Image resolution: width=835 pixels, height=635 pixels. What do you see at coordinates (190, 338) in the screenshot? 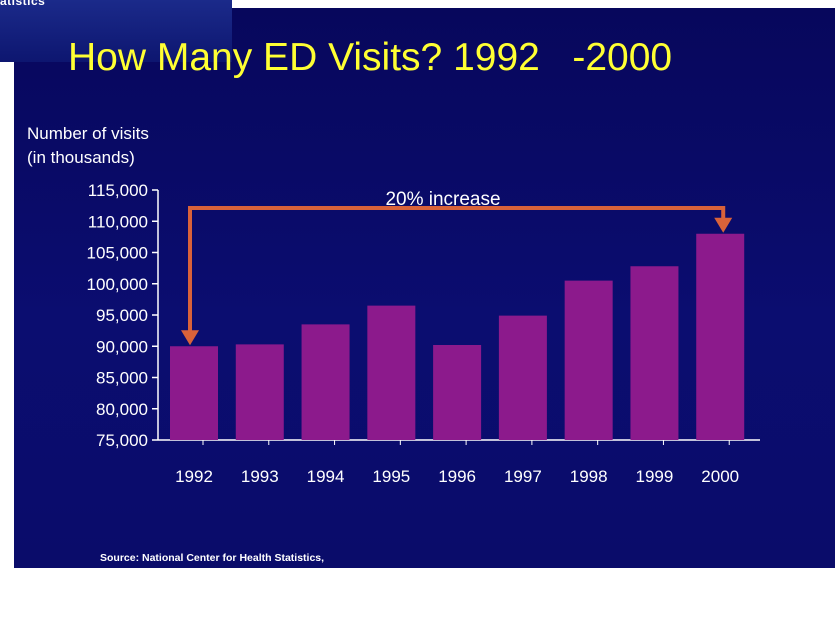
I see `increase-arrowhead-left` at bounding box center [190, 338].